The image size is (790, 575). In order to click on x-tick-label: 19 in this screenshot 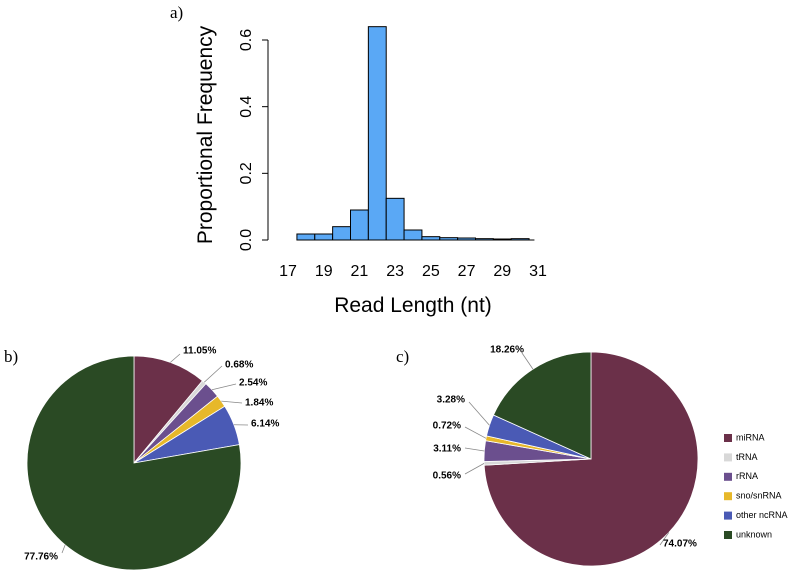, I will do `click(324, 271)`.